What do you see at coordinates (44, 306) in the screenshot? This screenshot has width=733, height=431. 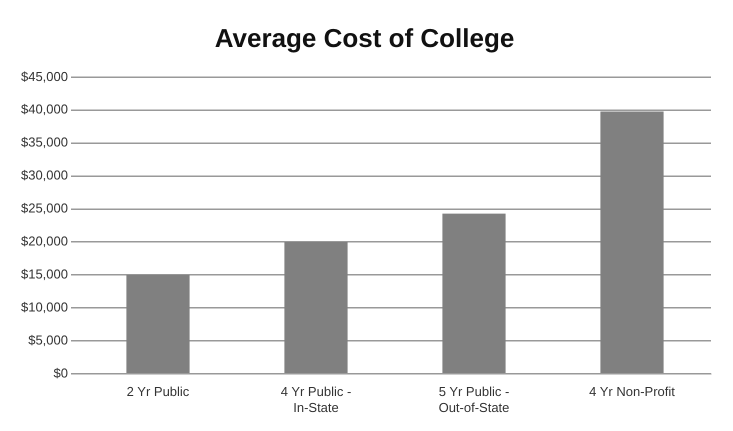 I see `y-tick-label: $10,000` at bounding box center [44, 306].